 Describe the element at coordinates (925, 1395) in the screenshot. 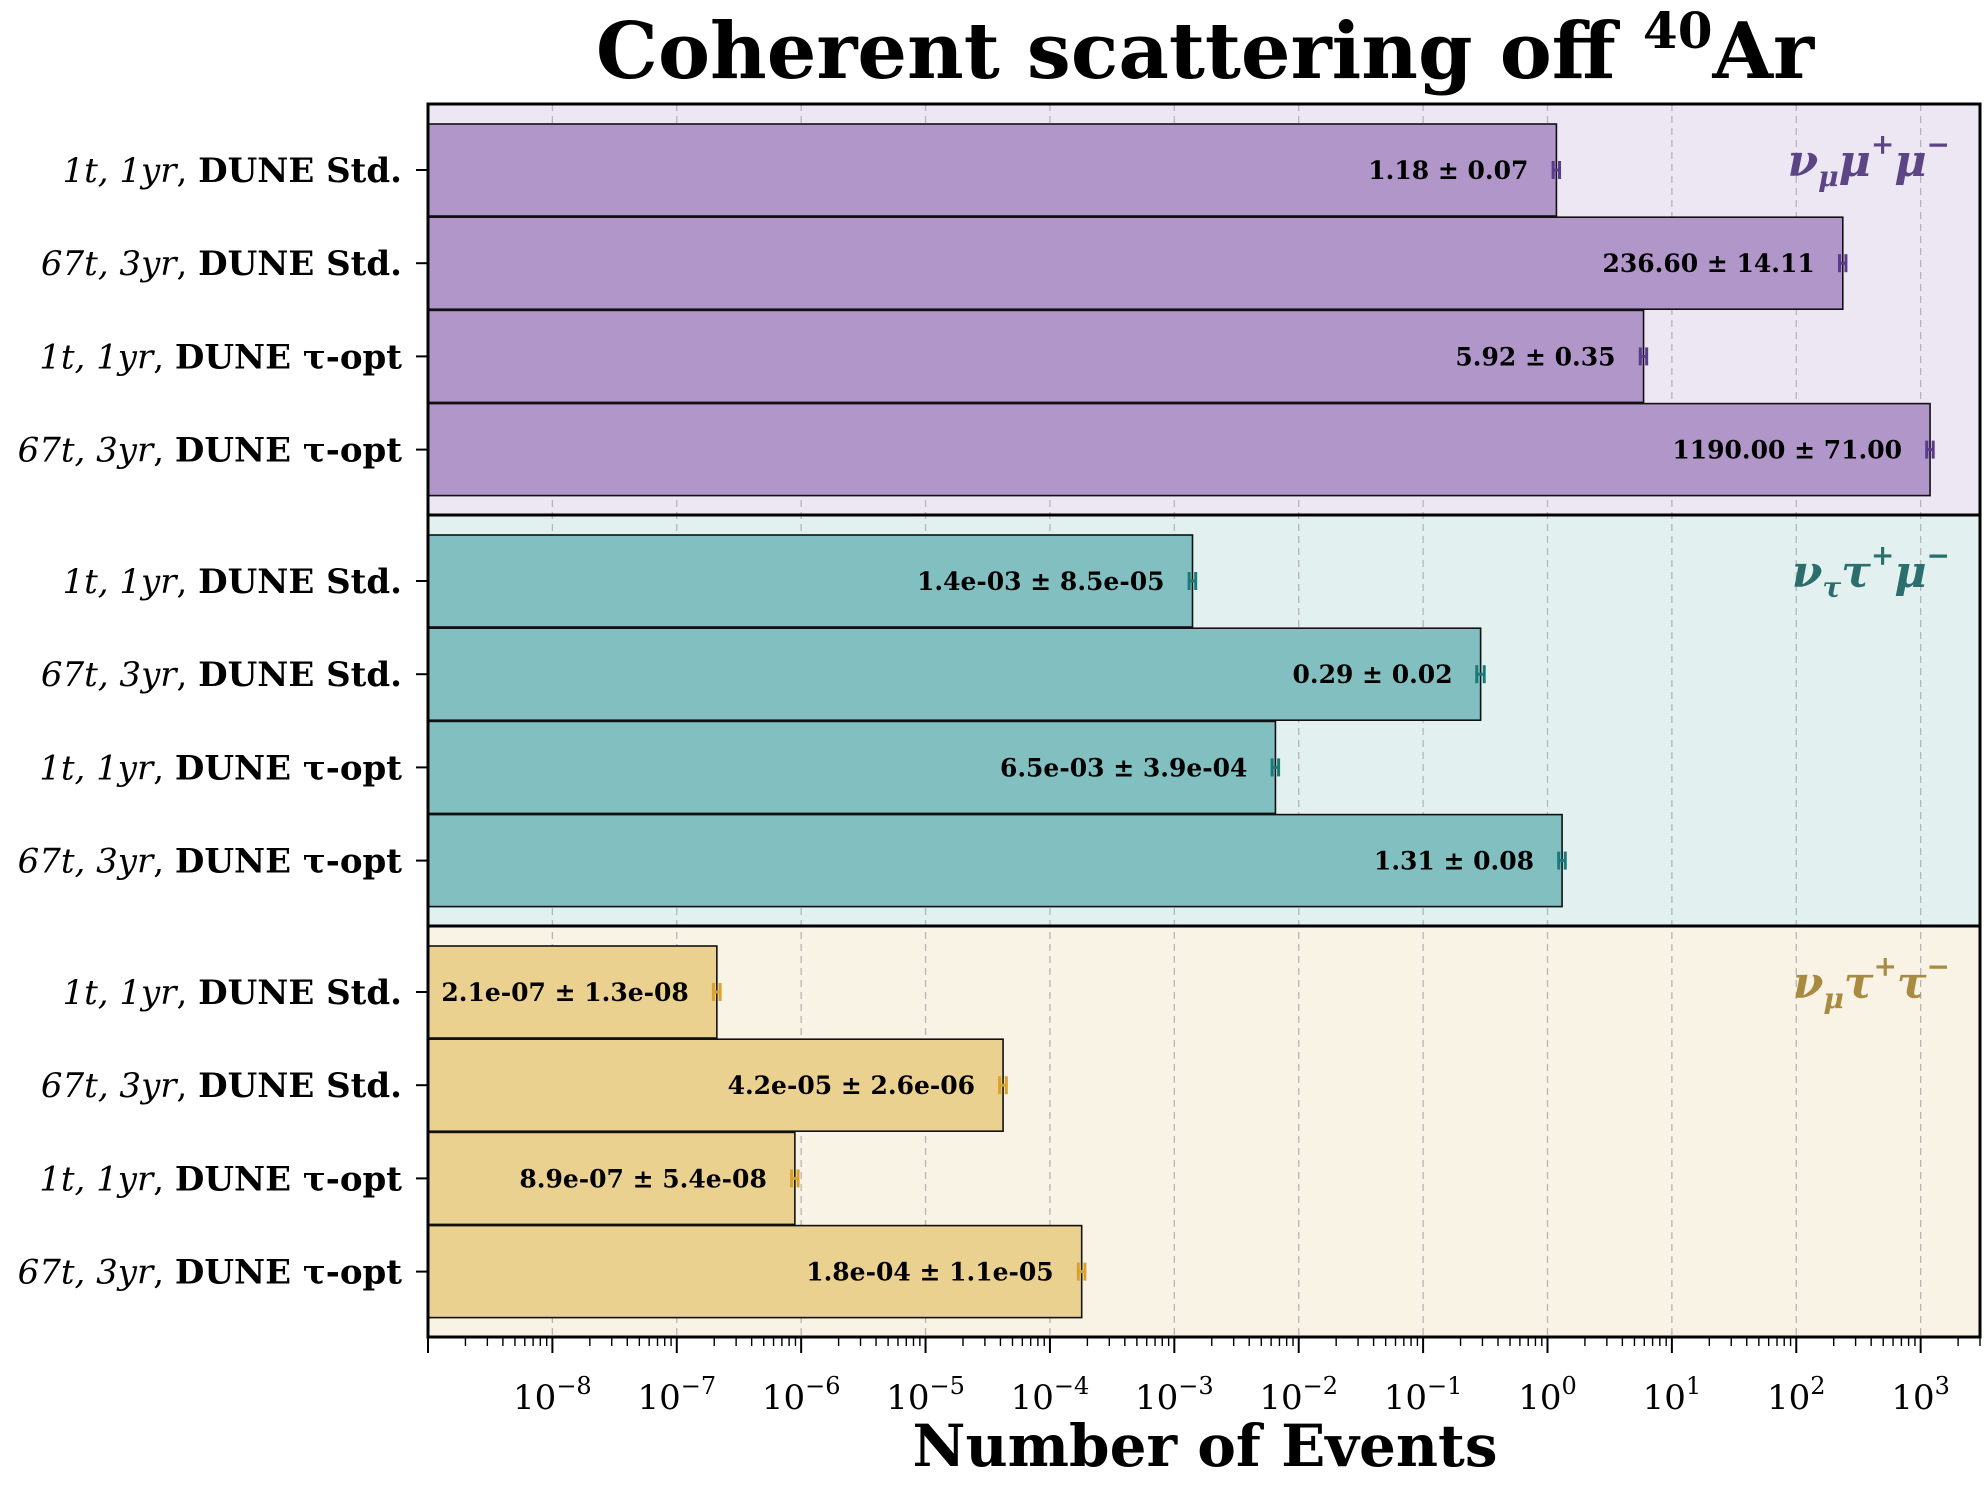

I see `x-tick-label: 10⁻⁵` at that location.